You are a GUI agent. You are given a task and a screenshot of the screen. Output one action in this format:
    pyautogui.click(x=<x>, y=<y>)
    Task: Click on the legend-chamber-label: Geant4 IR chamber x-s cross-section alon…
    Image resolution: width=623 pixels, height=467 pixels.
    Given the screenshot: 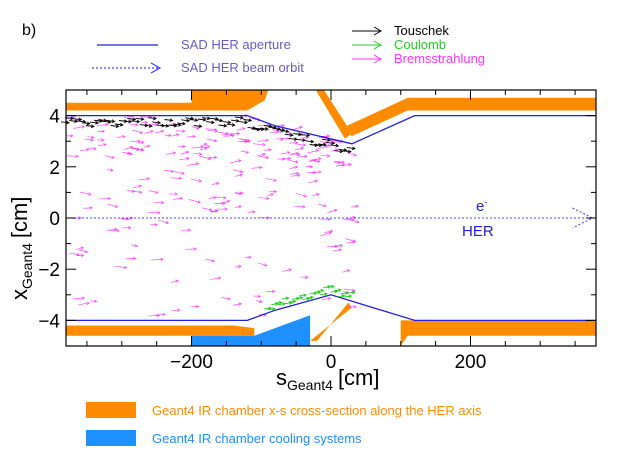 What is the action you would take?
    pyautogui.click(x=317, y=410)
    